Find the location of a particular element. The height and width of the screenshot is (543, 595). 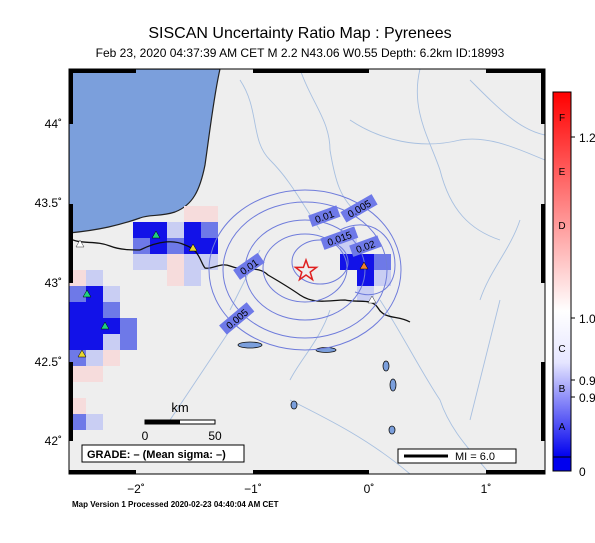

grade-label: C is located at coordinates (561, 349).